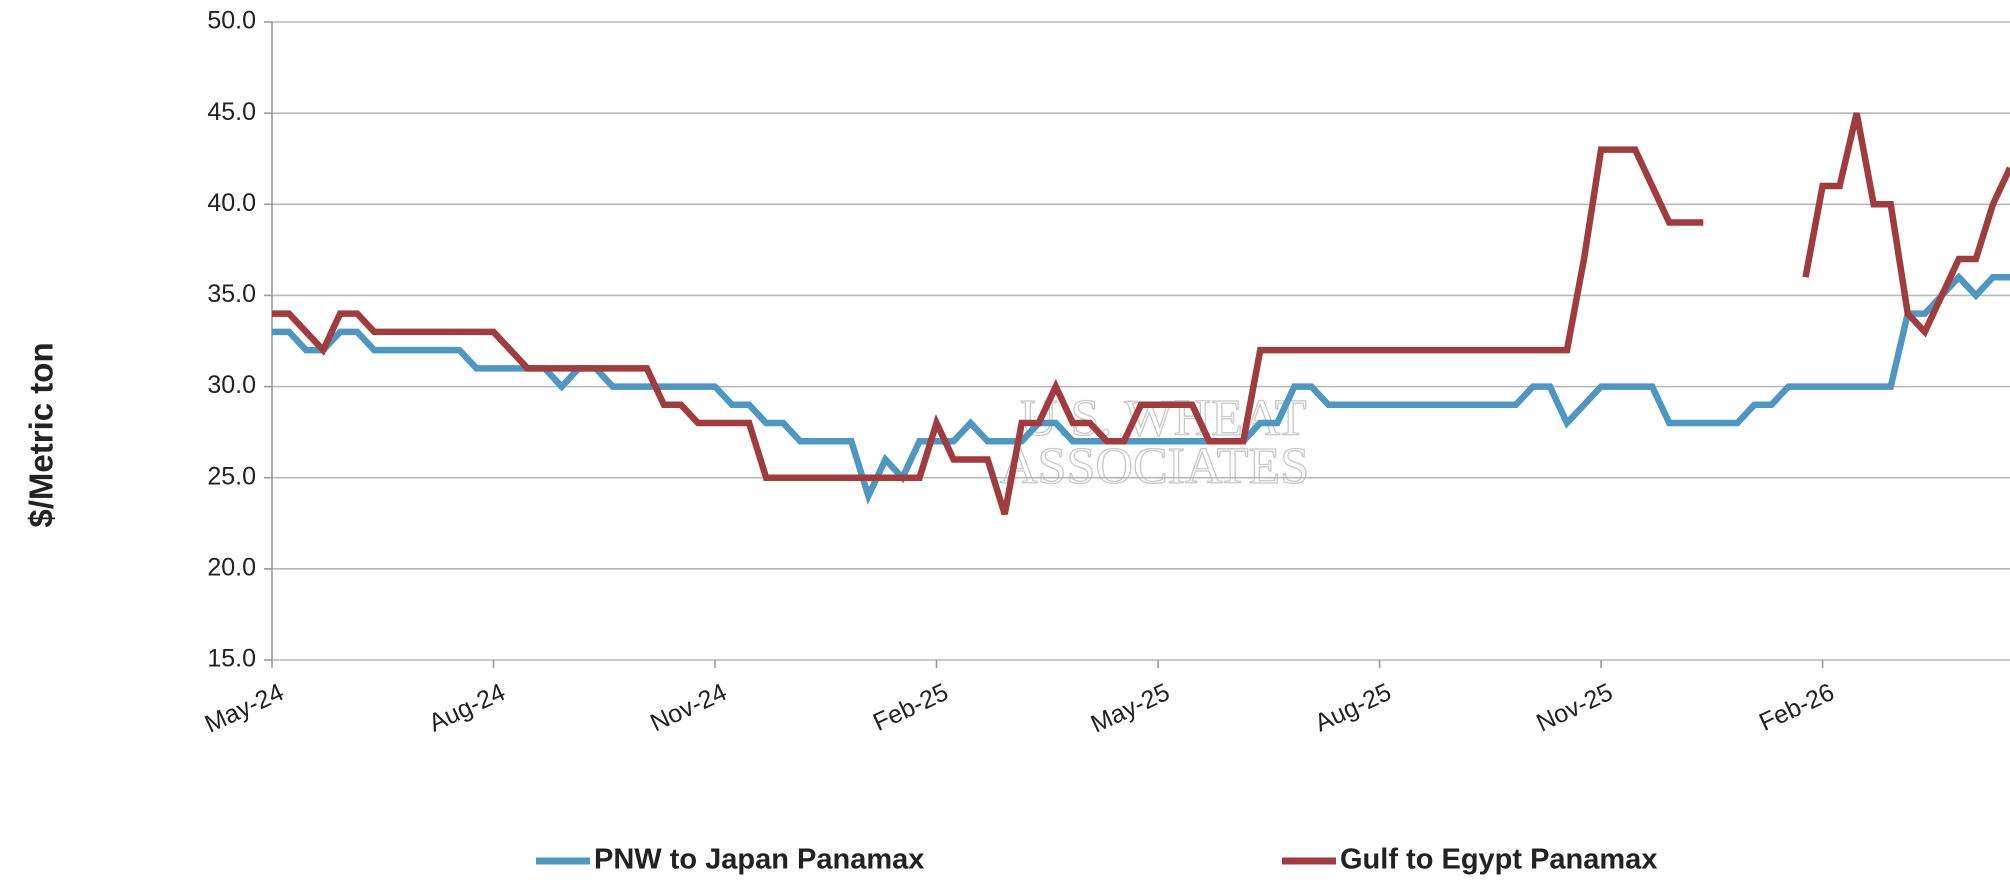 This screenshot has height=885, width=2010. Describe the element at coordinates (688, 707) in the screenshot. I see `x-tick-label: Nov-24` at that location.